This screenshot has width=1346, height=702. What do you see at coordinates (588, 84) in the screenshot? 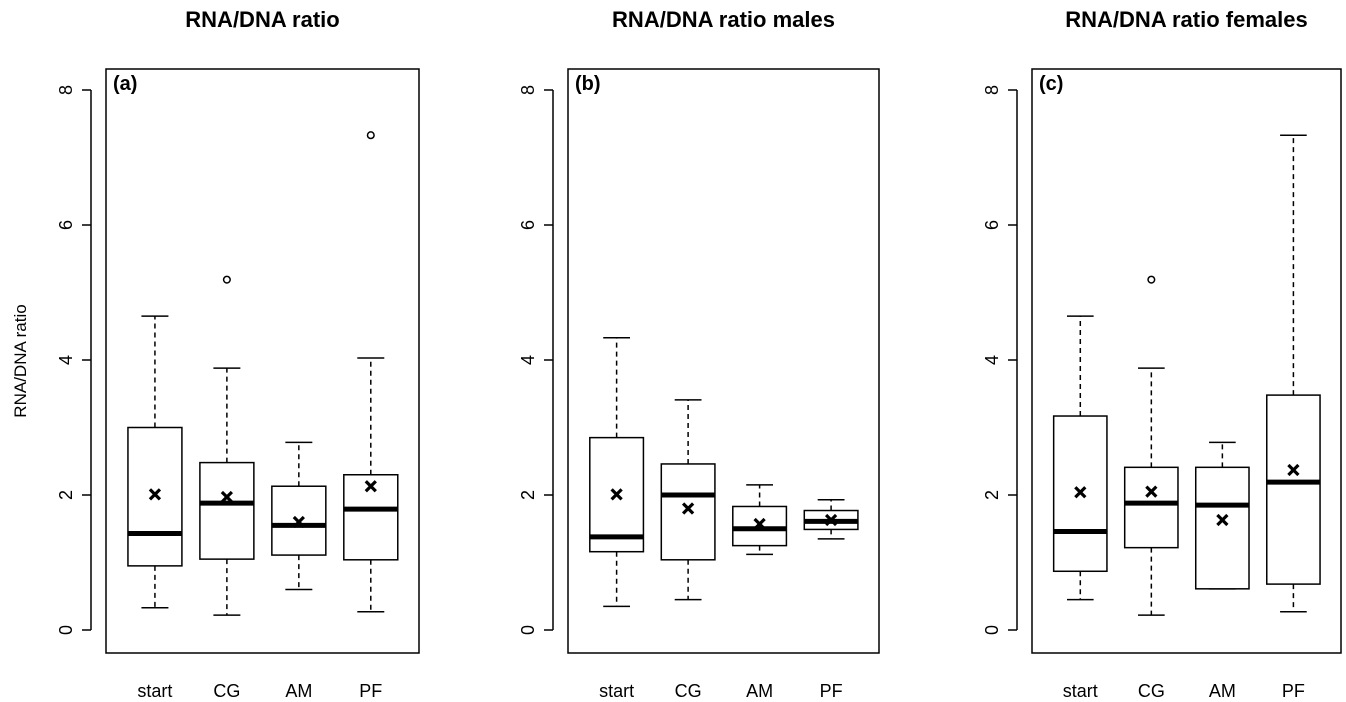
I see `panel-label: (b)` at bounding box center [588, 84].